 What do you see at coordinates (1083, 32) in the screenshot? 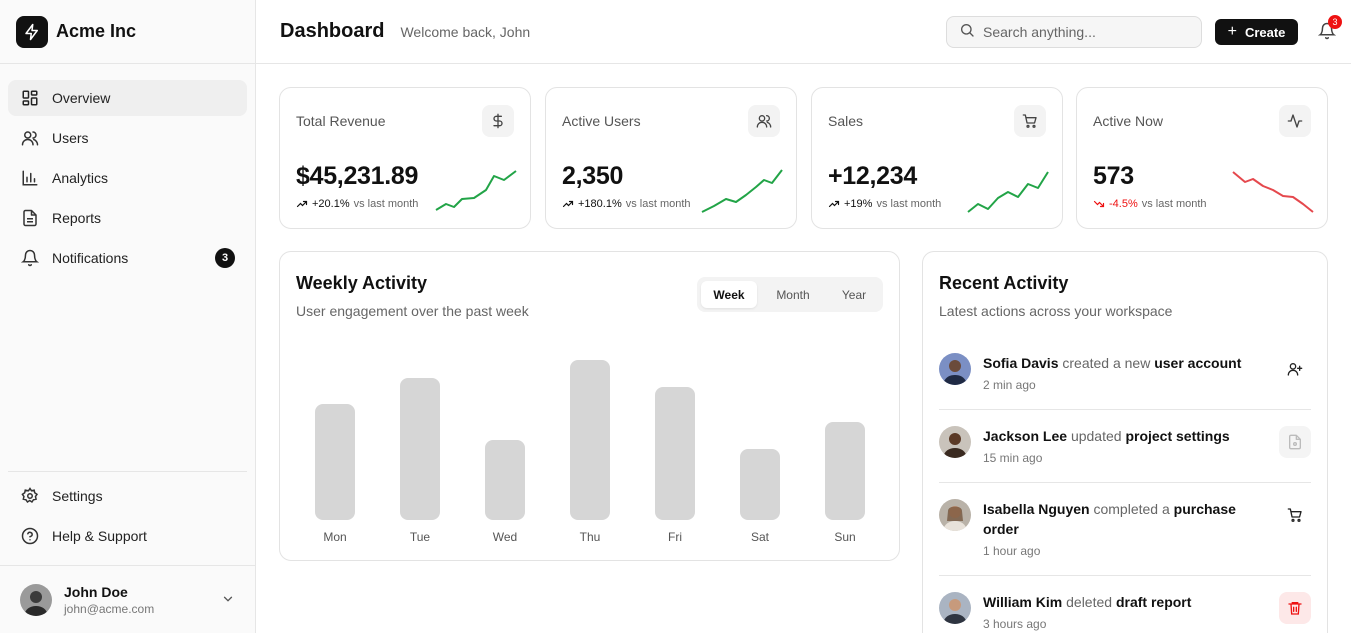
I see `search-input` at bounding box center [1083, 32].